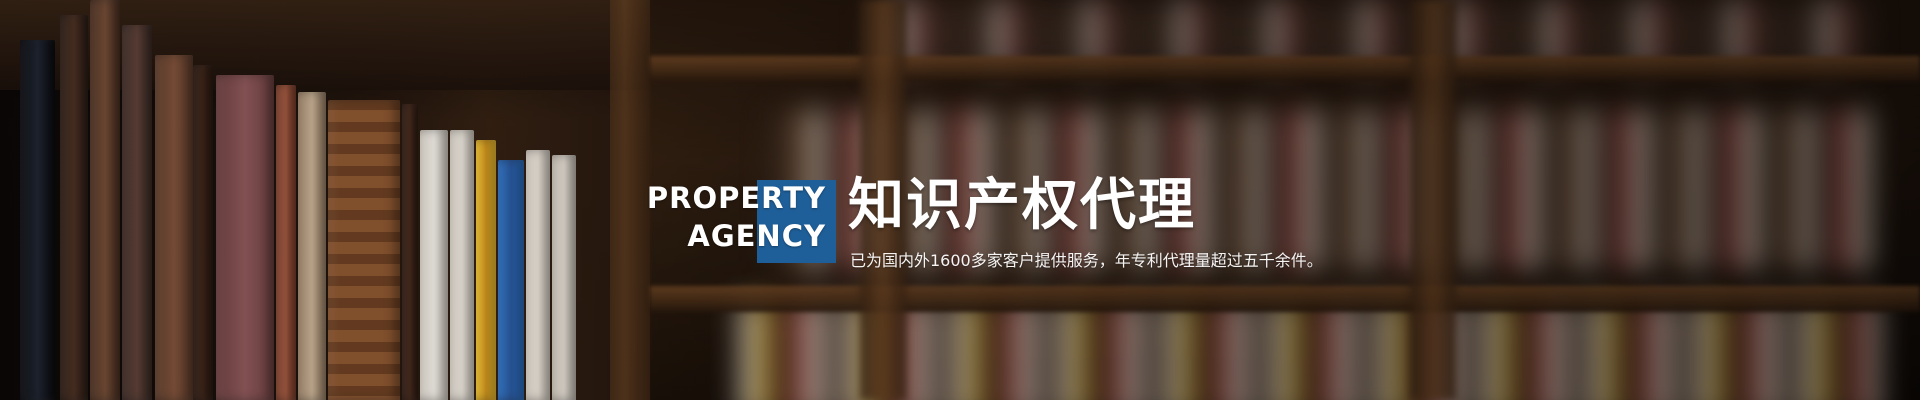 The height and width of the screenshot is (400, 1920). I want to click on english-title-line-2: AGENCY, so click(756, 236).